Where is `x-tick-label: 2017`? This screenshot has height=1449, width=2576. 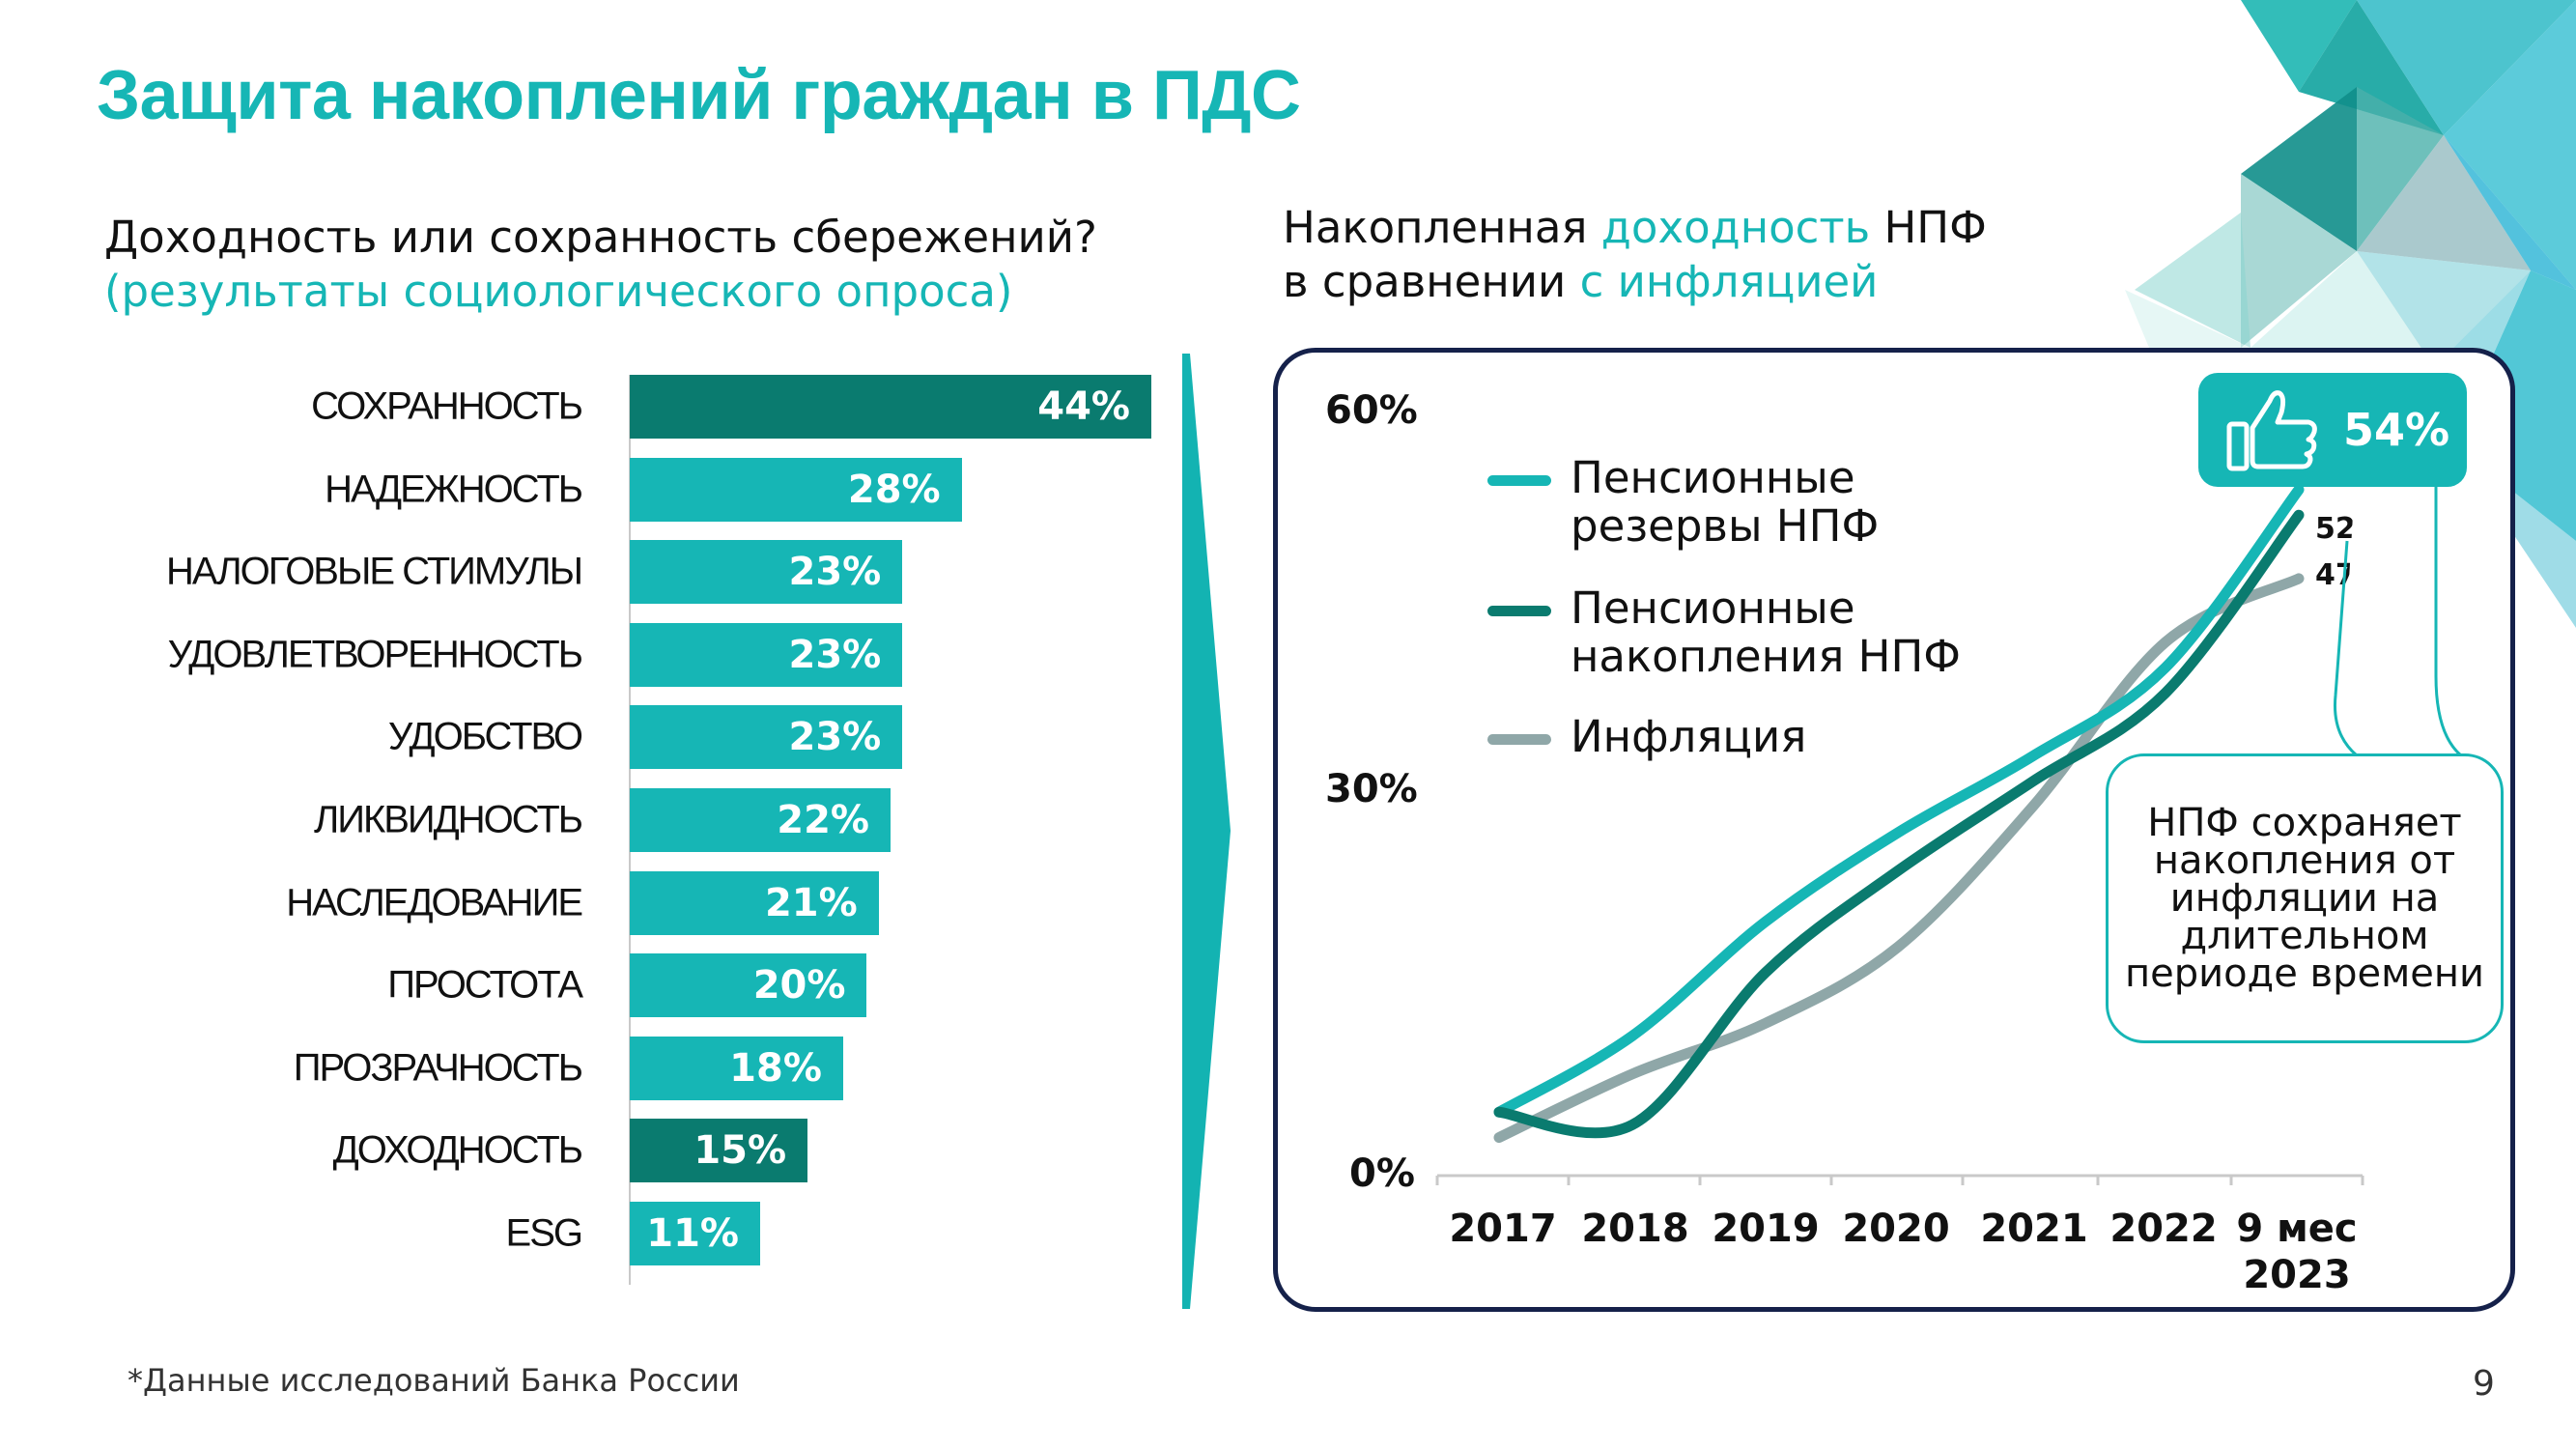 x-tick-label: 2017 is located at coordinates (1503, 1229).